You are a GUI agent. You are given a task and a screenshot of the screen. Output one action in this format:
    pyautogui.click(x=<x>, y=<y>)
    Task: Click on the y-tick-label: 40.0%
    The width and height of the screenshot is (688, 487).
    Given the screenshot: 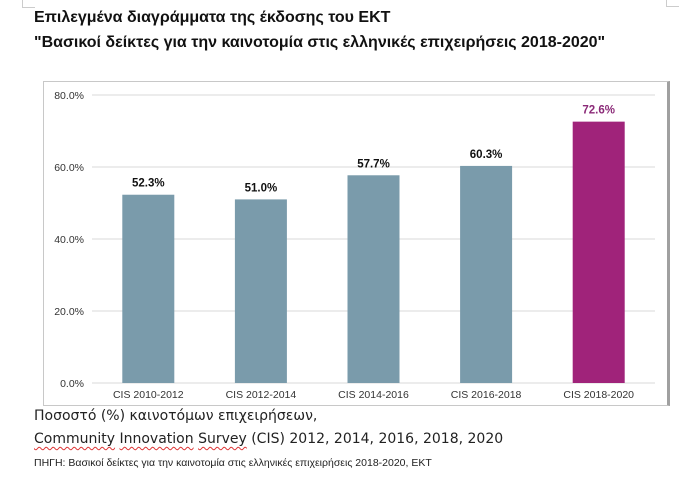 What is the action you would take?
    pyautogui.click(x=69, y=240)
    